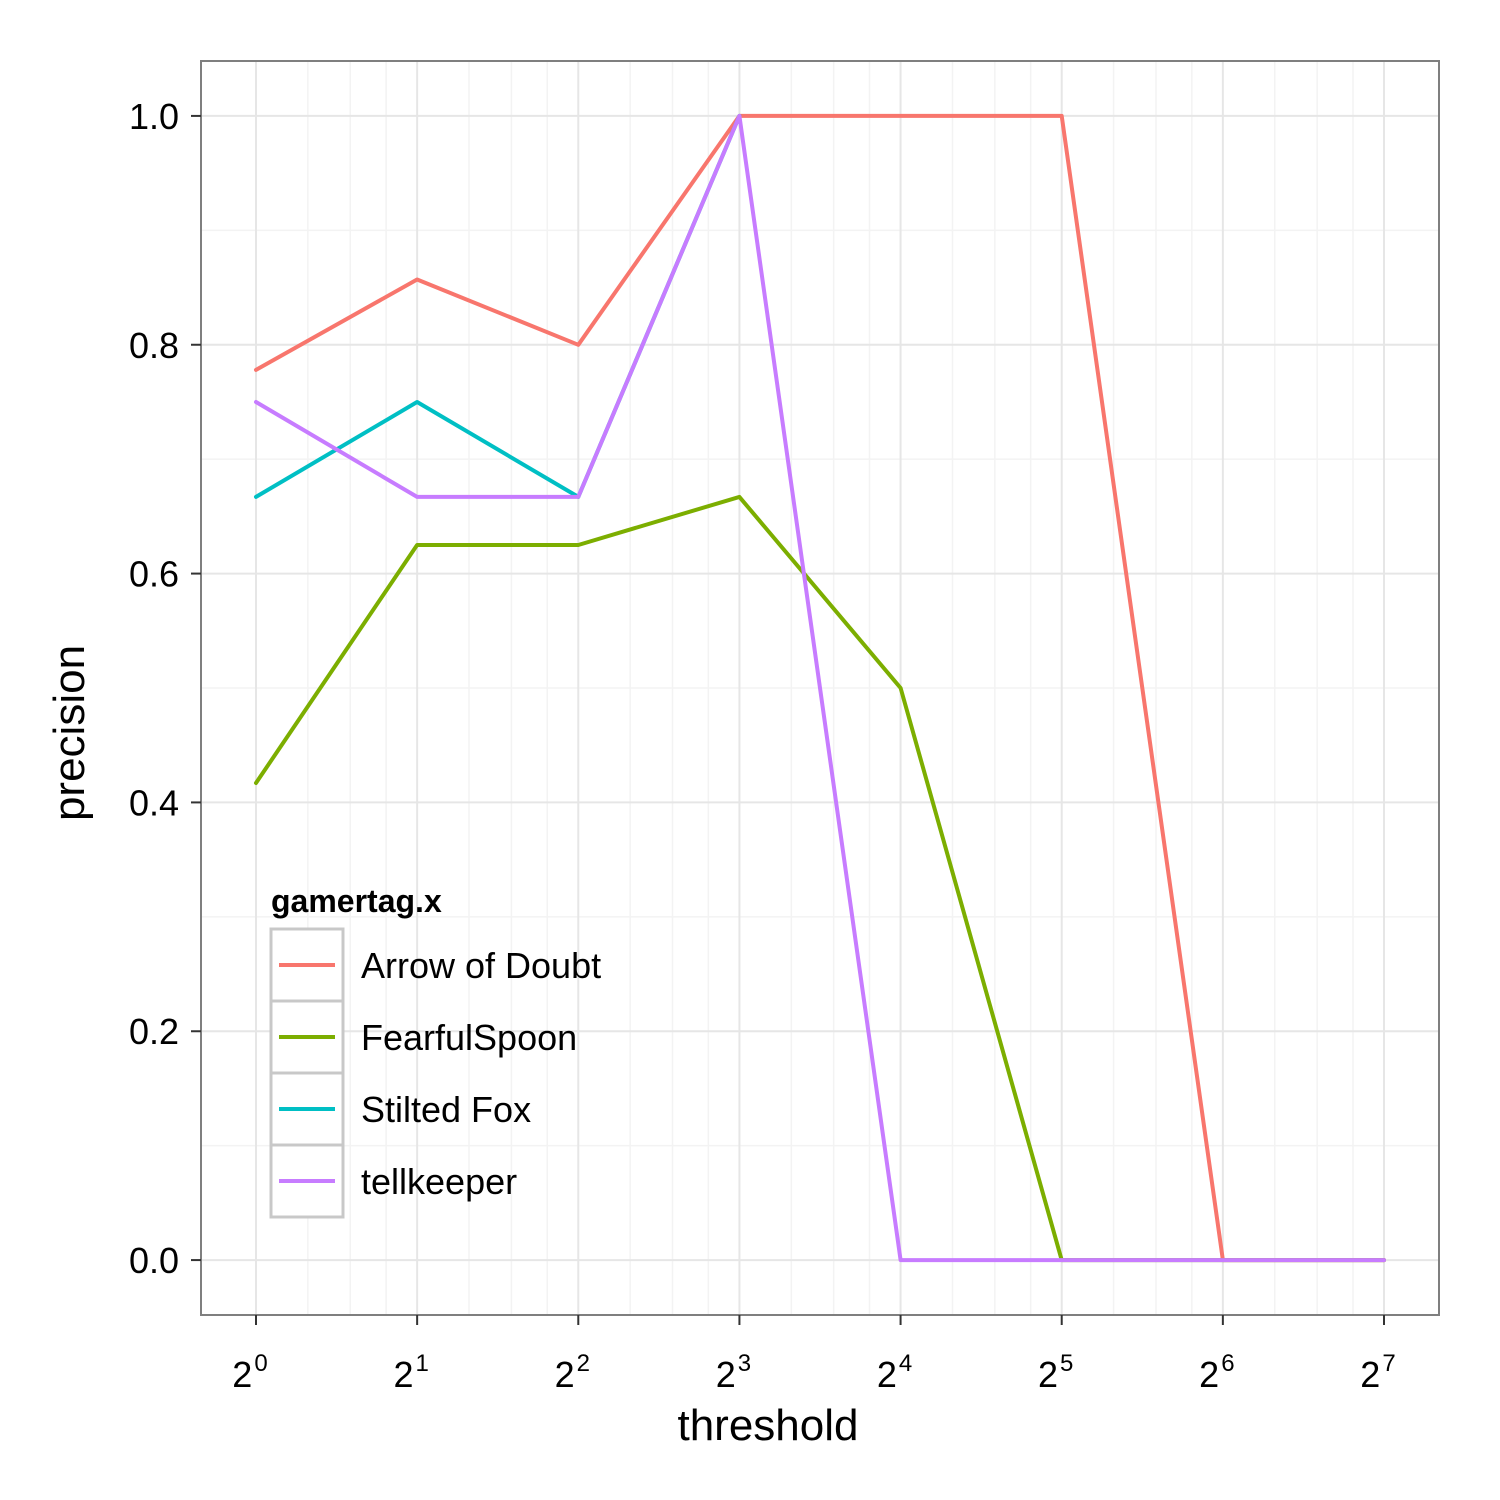  Describe the element at coordinates (154, 802) in the screenshot. I see `y-tick-label: 0.4` at that location.